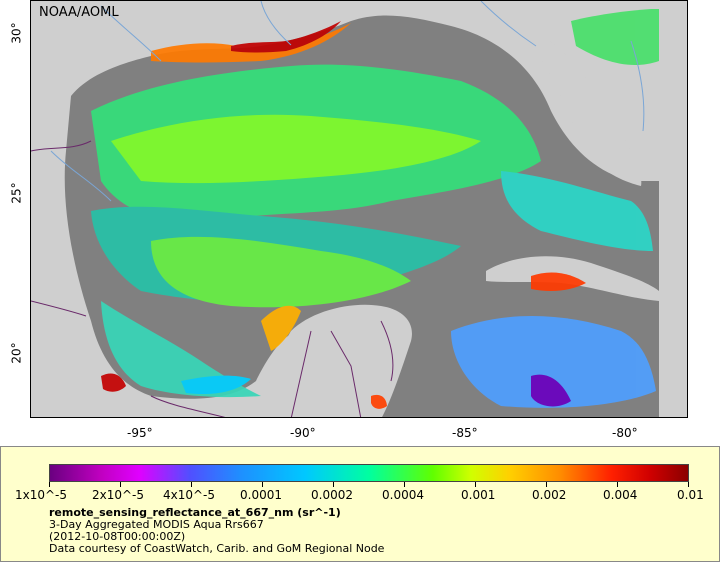 The image size is (720, 562). Describe the element at coordinates (117, 536) in the screenshot. I see `legend-date: (2012-10-08T00:00:00Z)` at that location.